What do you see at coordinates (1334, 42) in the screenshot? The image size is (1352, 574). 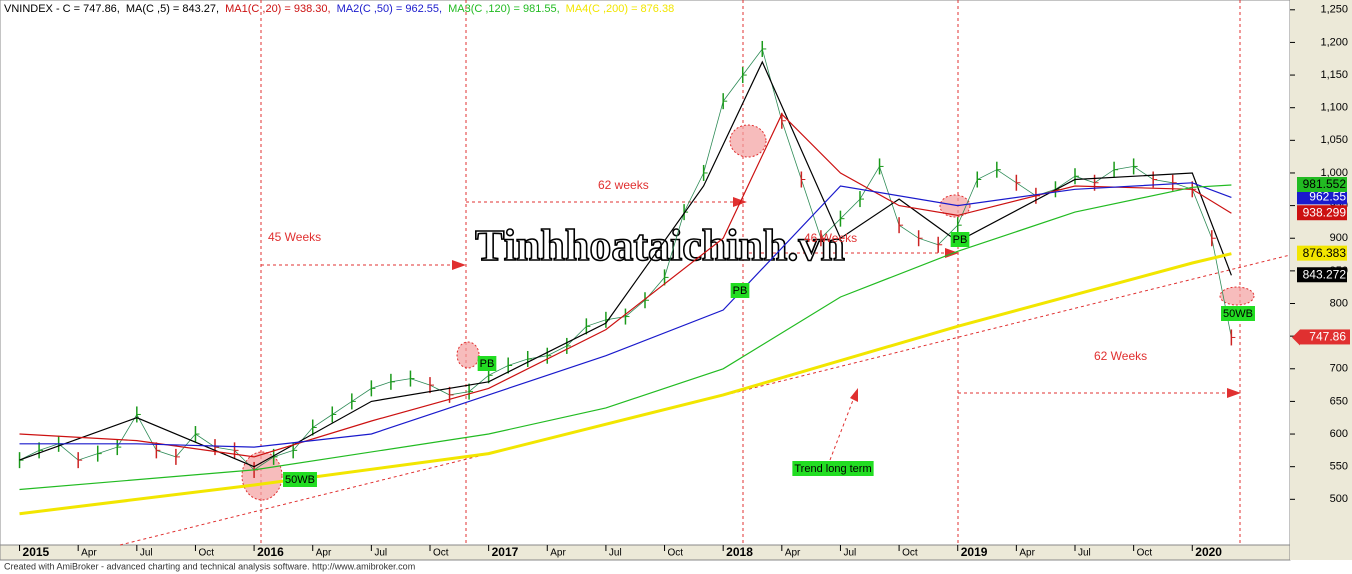 I see `y-tick-label: 1,200` at bounding box center [1334, 42].